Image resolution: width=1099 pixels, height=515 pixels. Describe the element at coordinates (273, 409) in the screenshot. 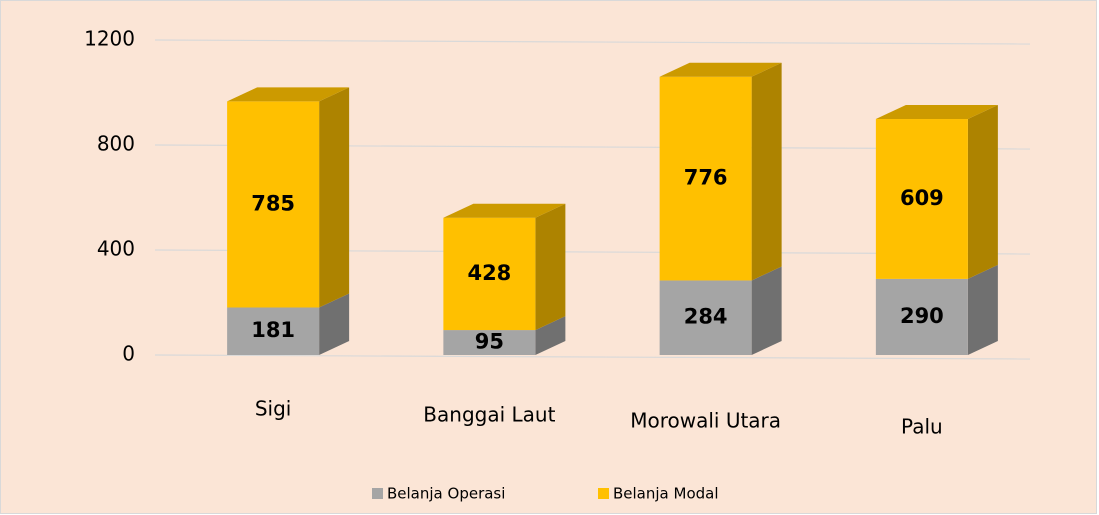

I see `x-tick-label: Sigi` at that location.